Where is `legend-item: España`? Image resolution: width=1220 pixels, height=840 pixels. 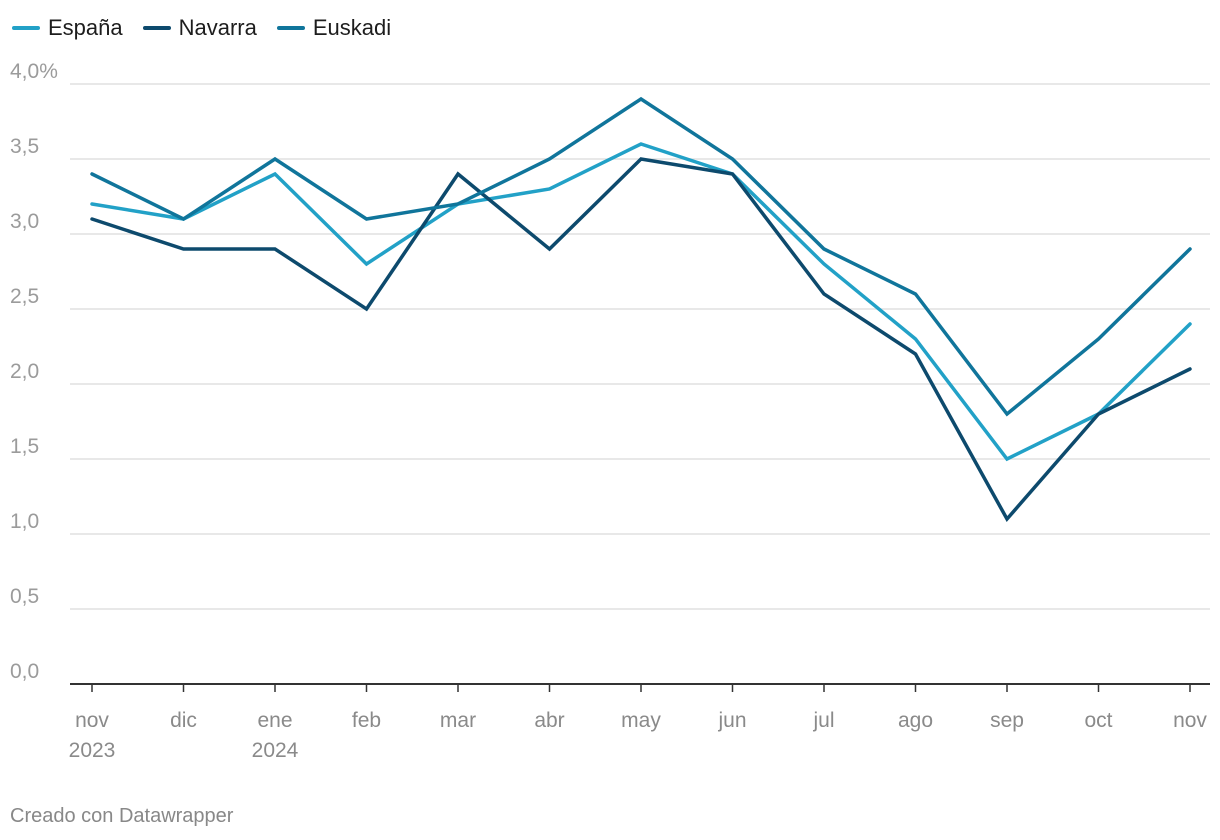
legend-item: España is located at coordinates (67, 28).